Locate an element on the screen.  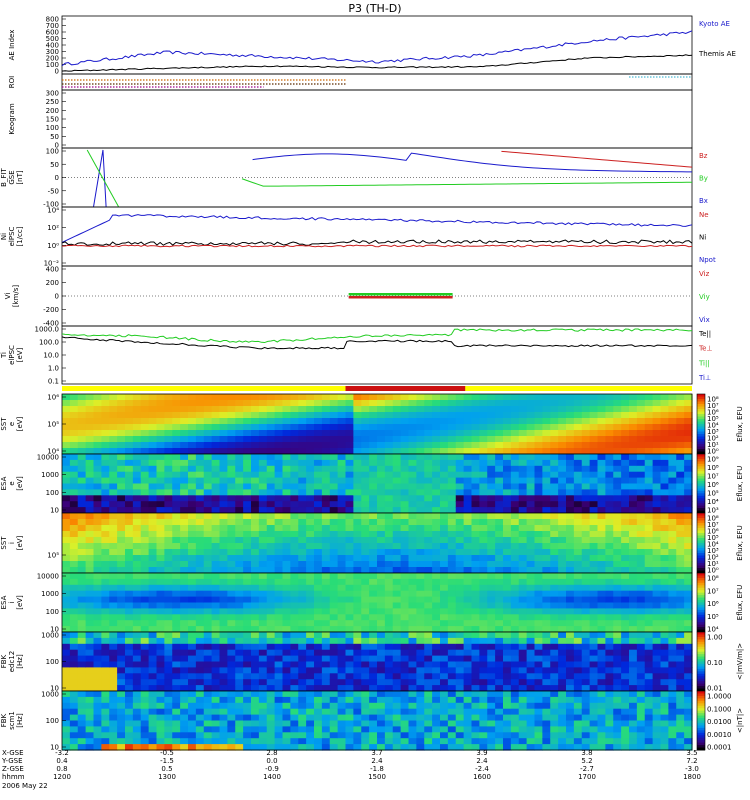
y-axis-label-line: [nT] is located at coordinates (20, 177).